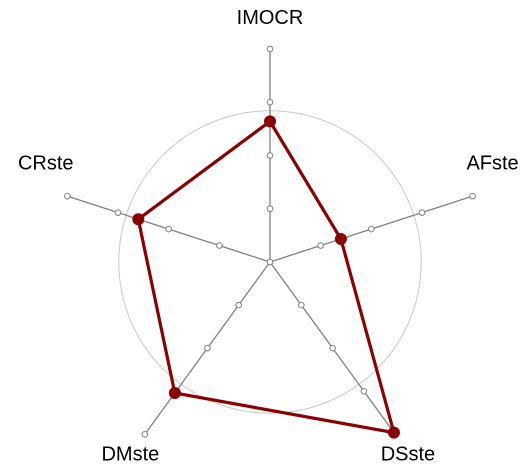 This screenshot has height=468, width=521. What do you see at coordinates (408, 455) in the screenshot?
I see `axis-label-dsste: DSste` at bounding box center [408, 455].